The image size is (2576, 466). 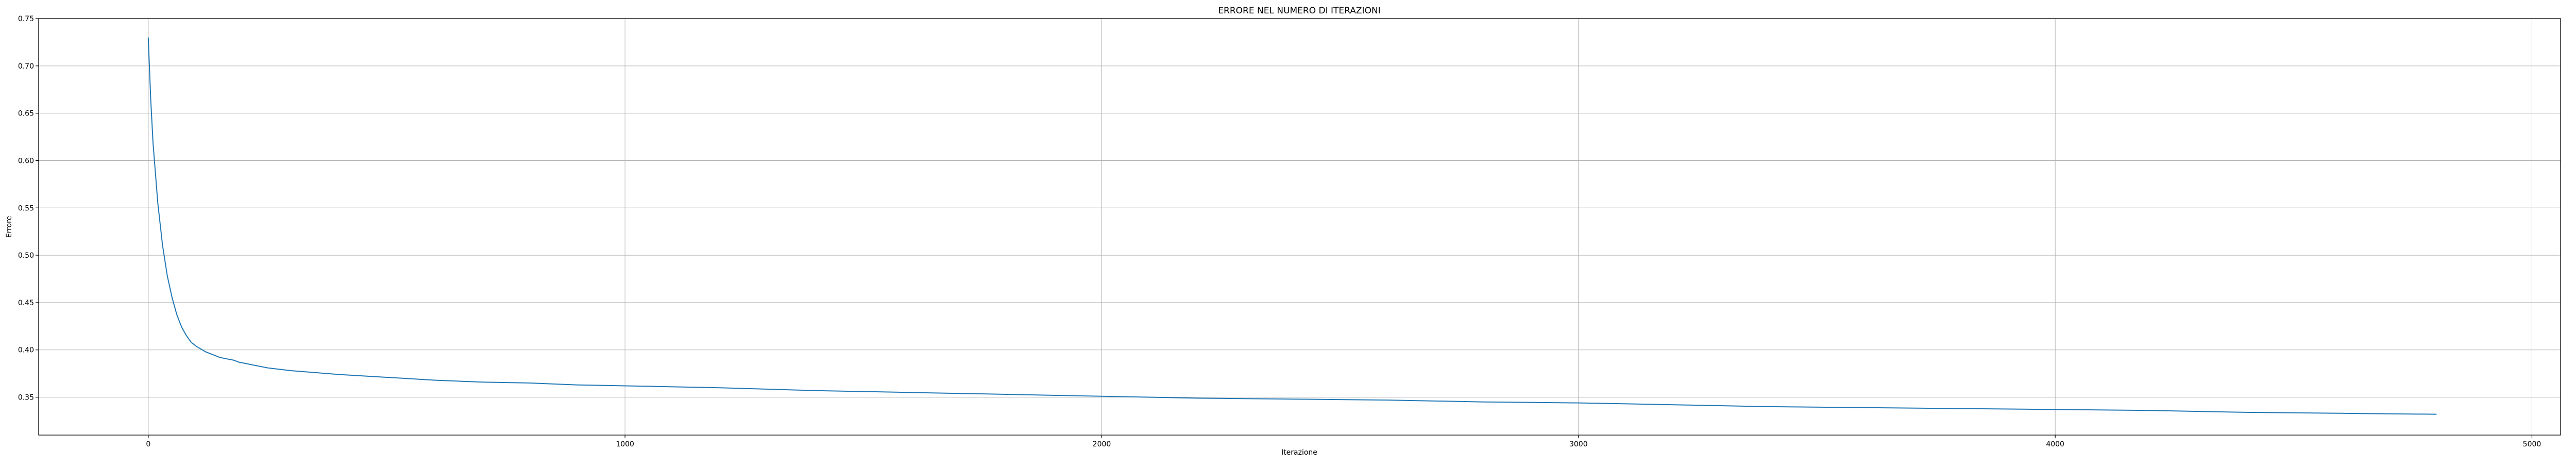 I want to click on y-tick-label: 0.70, so click(x=26, y=66).